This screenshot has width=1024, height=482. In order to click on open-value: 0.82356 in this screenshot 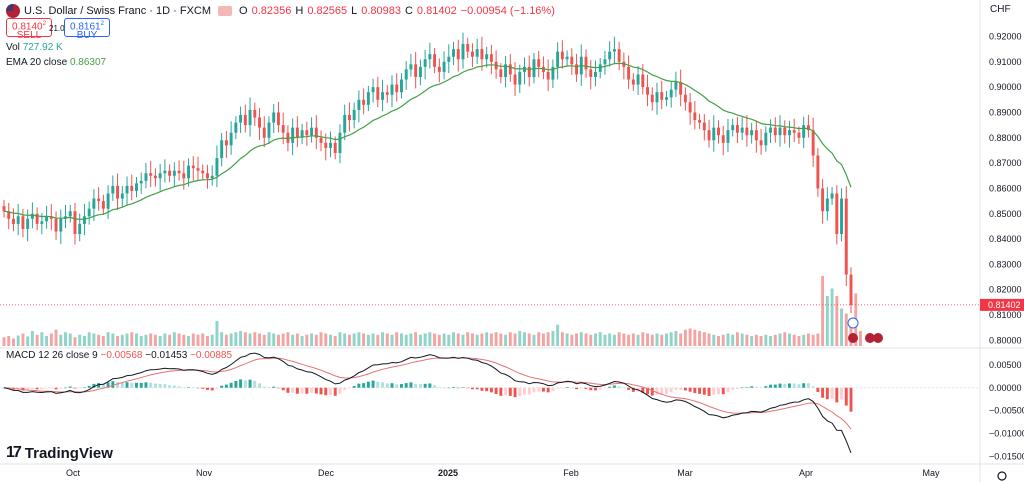, I will do `click(271, 11)`.